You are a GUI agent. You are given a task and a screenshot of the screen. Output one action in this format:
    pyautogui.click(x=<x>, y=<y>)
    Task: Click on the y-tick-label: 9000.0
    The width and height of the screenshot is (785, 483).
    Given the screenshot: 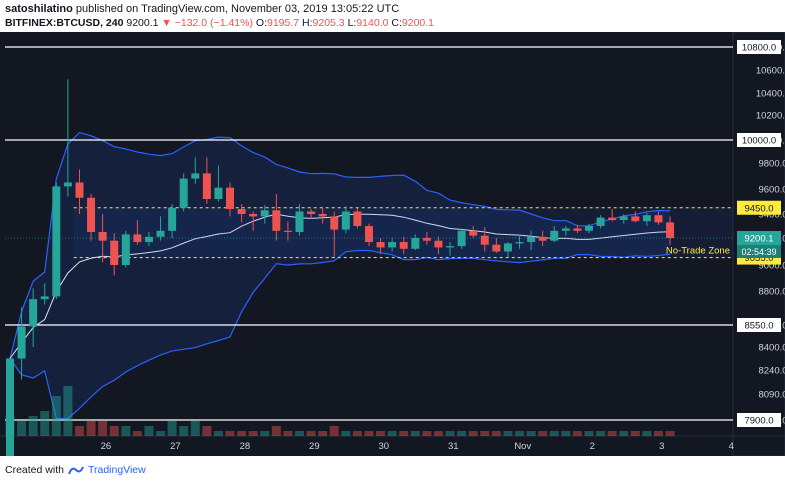 What is the action you would take?
    pyautogui.click(x=771, y=266)
    